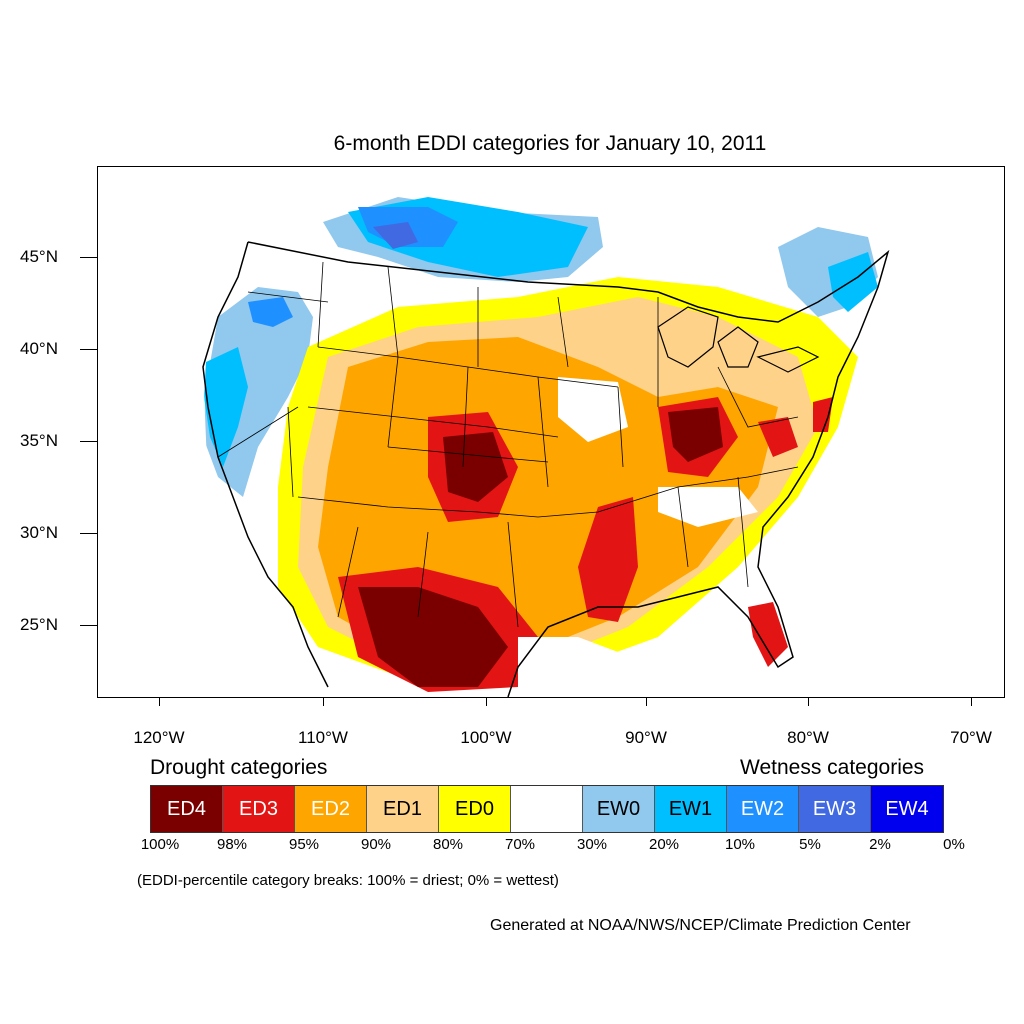  I want to click on y-tick-label: 45°N, so click(39, 256).